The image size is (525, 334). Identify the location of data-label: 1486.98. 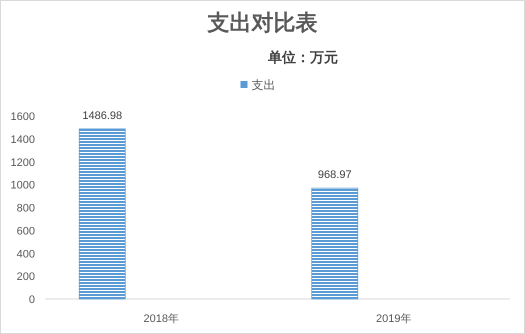
(102, 116).